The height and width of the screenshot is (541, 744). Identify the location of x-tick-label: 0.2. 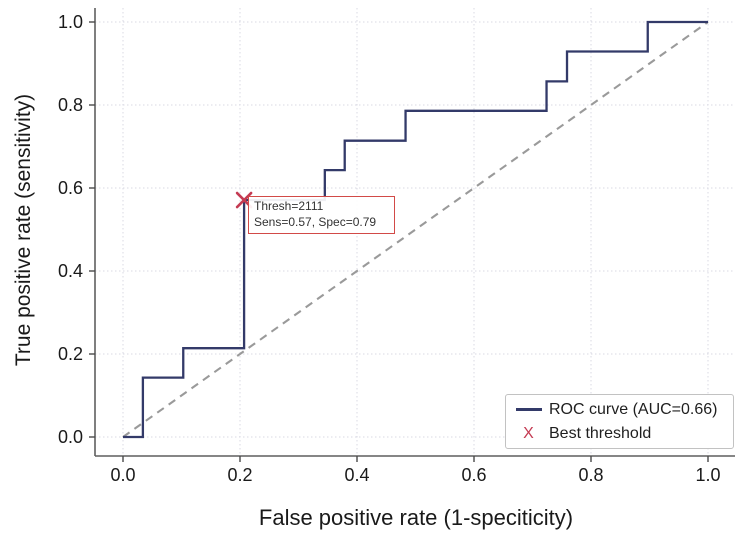
(239, 475).